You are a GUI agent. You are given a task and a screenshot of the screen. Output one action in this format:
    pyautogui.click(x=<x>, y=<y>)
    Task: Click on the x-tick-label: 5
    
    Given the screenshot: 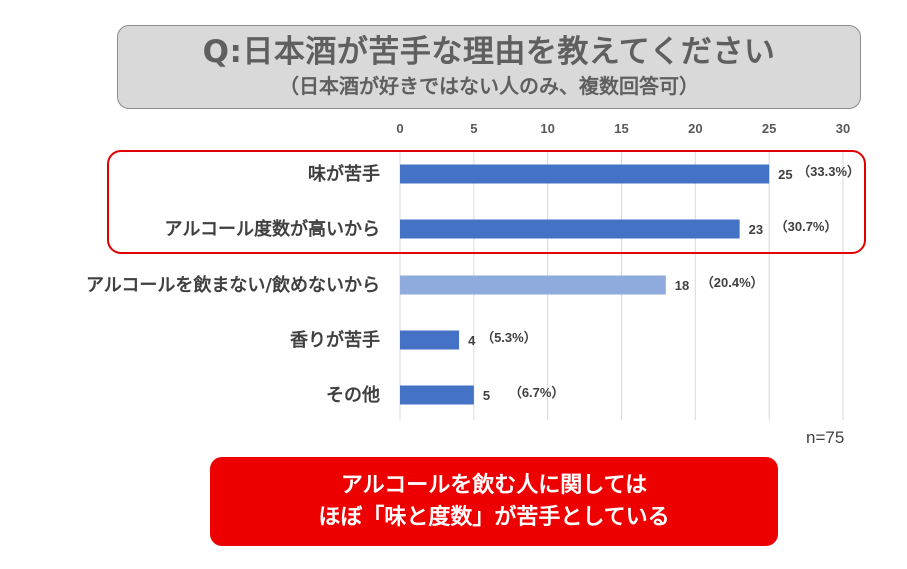 What is the action you would take?
    pyautogui.click(x=473, y=128)
    